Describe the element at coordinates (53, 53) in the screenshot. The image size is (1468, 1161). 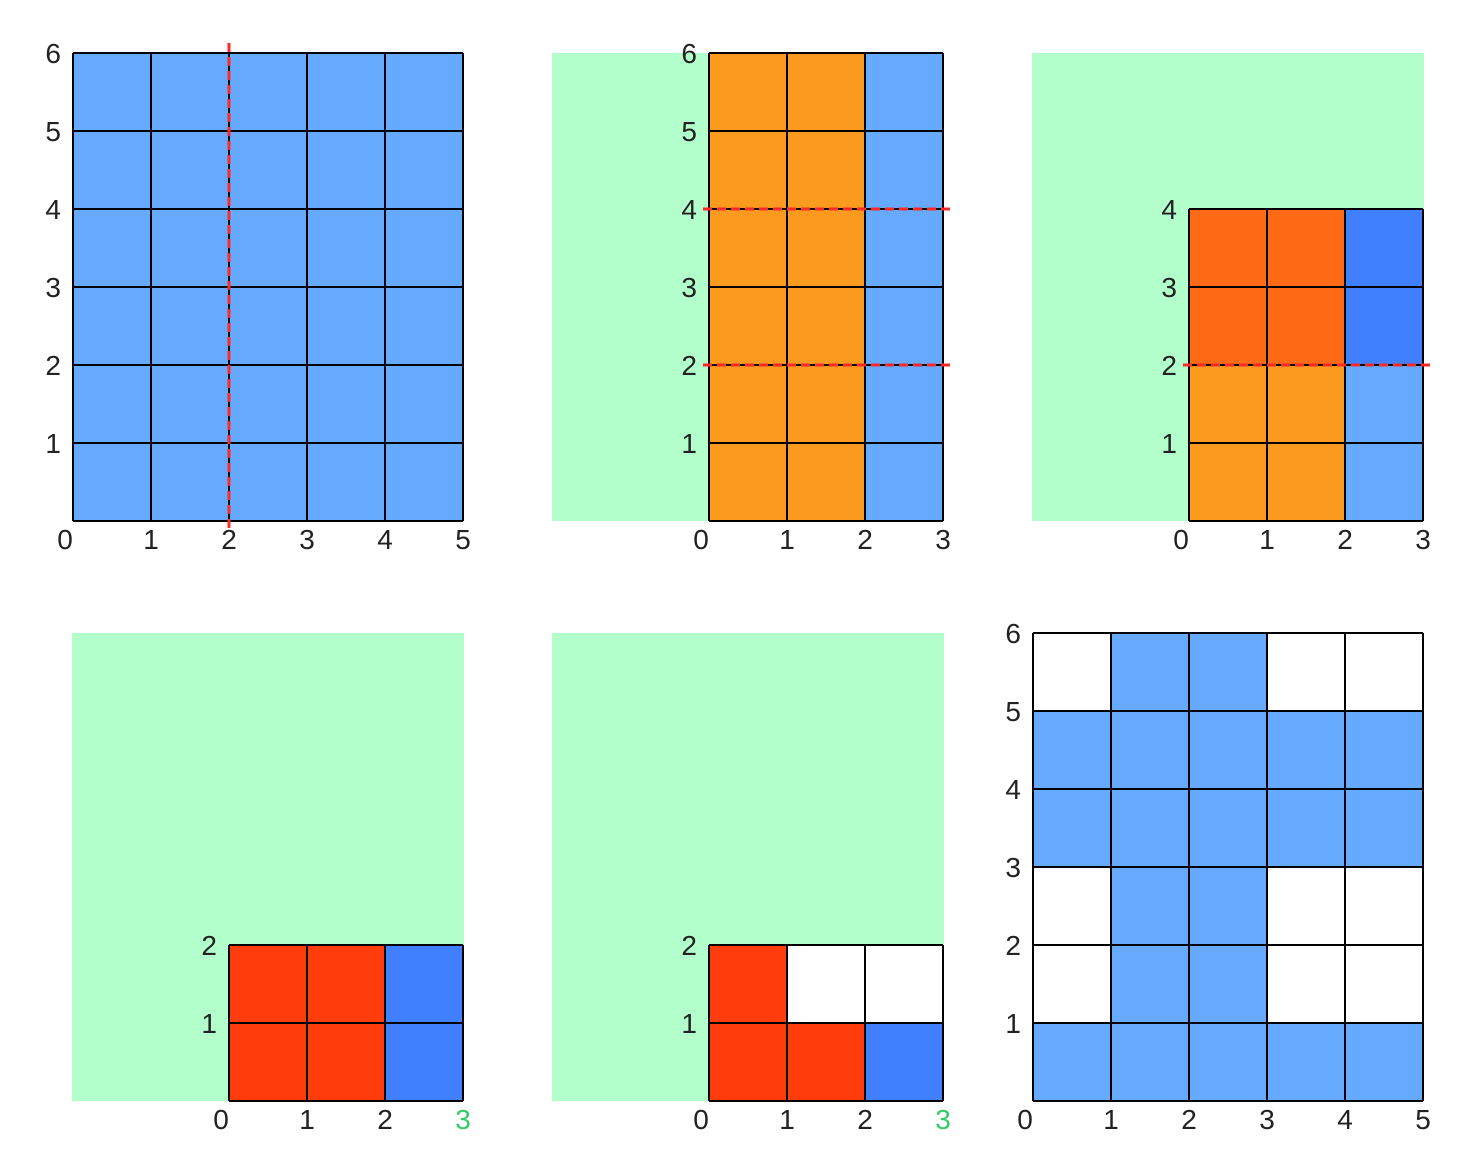
I see `y-tick-label: 6` at that location.